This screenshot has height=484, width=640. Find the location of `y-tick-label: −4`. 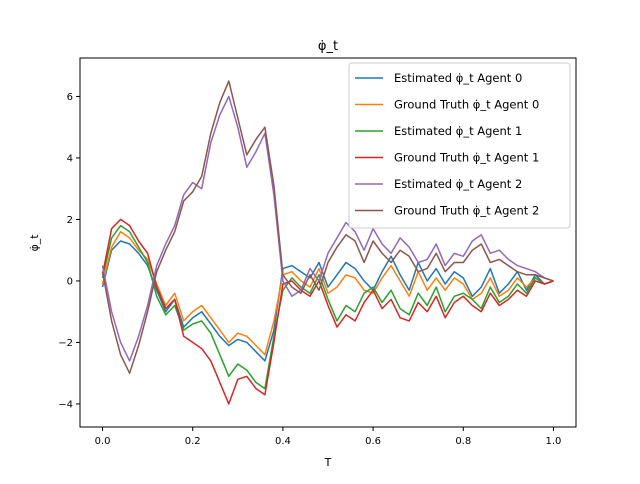

y-tick-label: −4 is located at coordinates (65, 404).